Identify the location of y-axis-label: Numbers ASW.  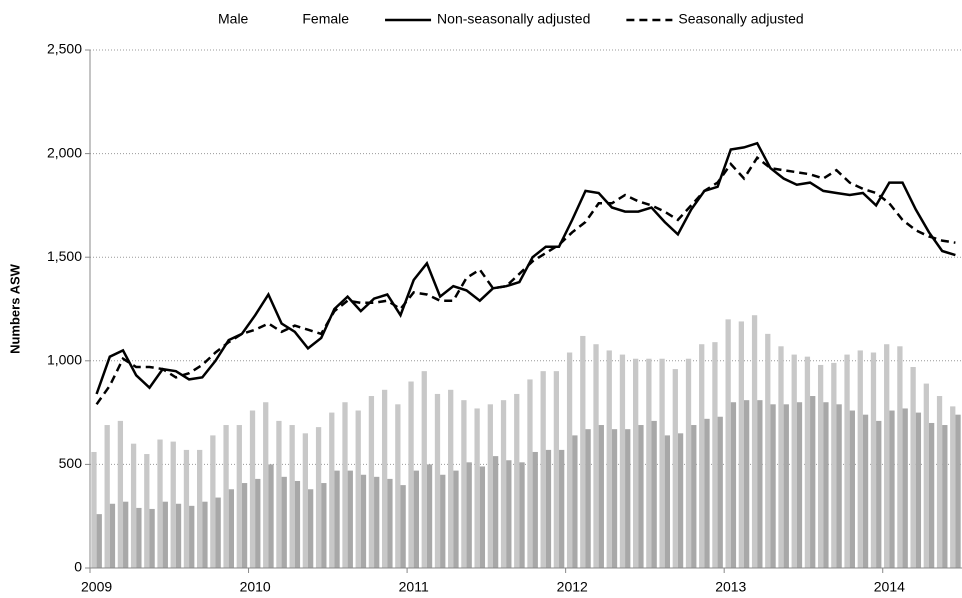
(14, 308).